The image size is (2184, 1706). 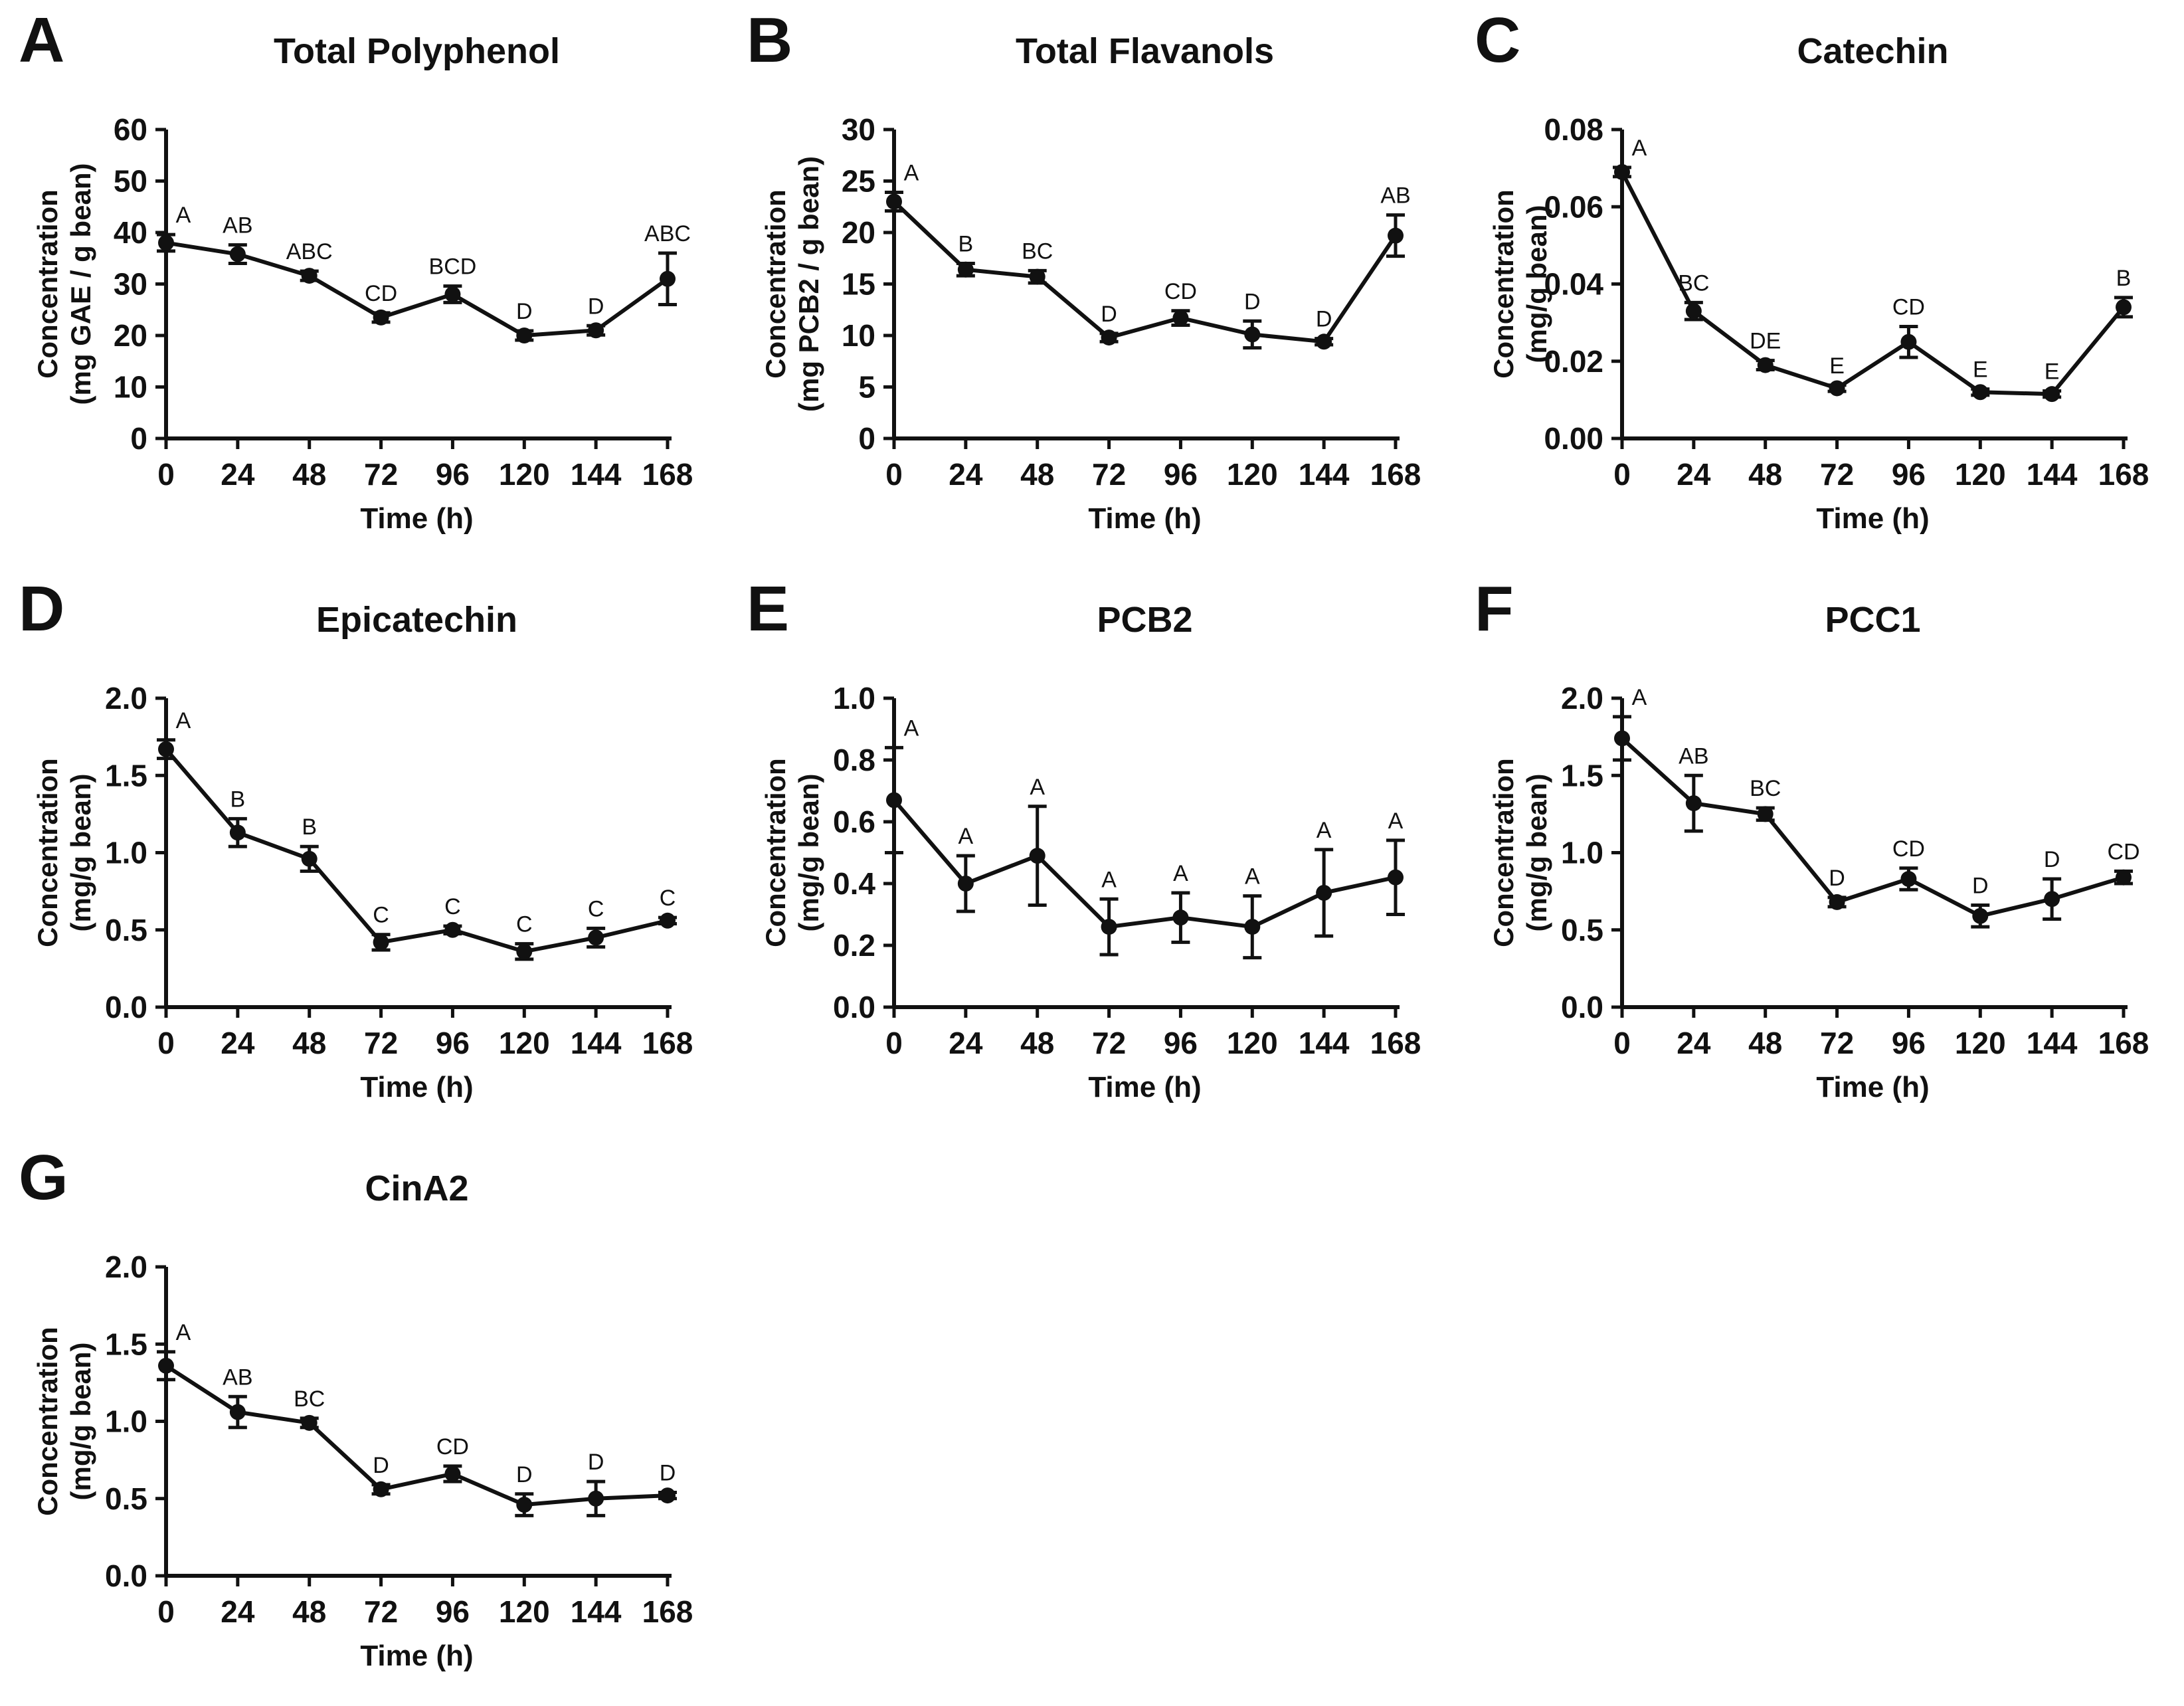 What do you see at coordinates (237, 226) in the screenshot?
I see `point-letter: AB` at bounding box center [237, 226].